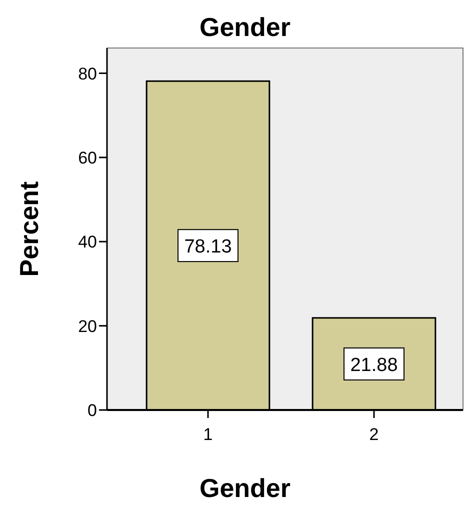 The image size is (464, 513). What do you see at coordinates (208, 247) in the screenshot?
I see `data-label: 78.13` at bounding box center [208, 247].